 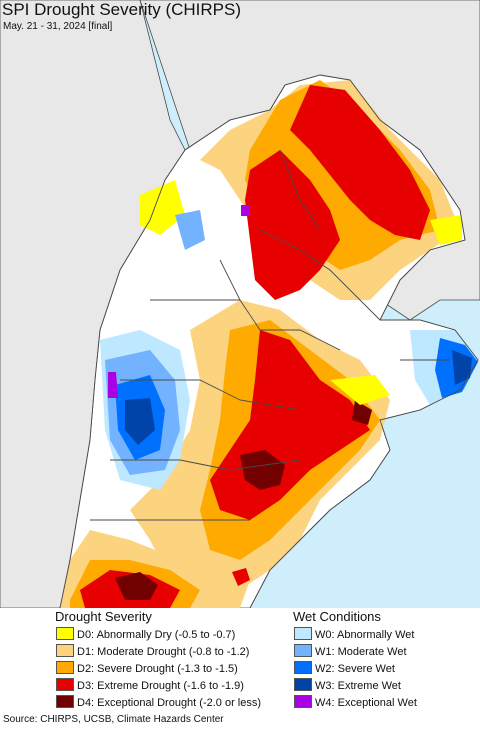 What do you see at coordinates (156, 635) in the screenshot?
I see `legend-label-d0: D0: Abnormally Dry (-0.5 to -0.7)` at bounding box center [156, 635].